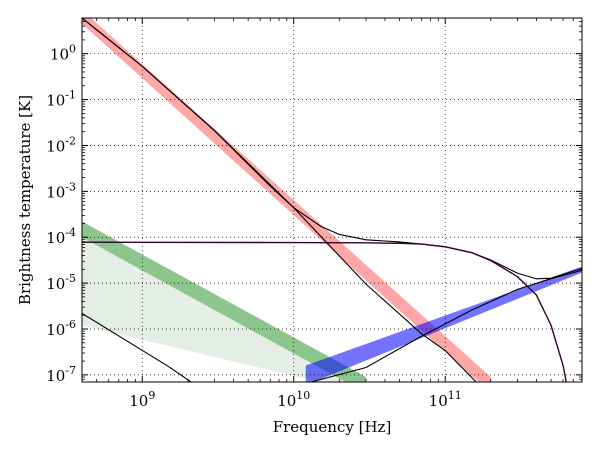 The height and width of the screenshot is (454, 600). What do you see at coordinates (61, 99) in the screenshot?
I see `y-tick-label-1: 10⁻¹` at bounding box center [61, 99].